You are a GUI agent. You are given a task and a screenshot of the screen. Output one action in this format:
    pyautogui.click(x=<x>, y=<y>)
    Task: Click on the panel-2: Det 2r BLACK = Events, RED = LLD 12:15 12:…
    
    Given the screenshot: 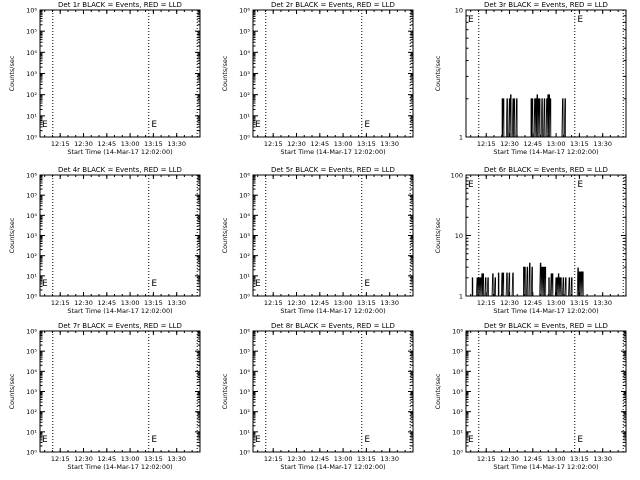 What is the action you would take?
    pyautogui.click(x=317, y=78)
    